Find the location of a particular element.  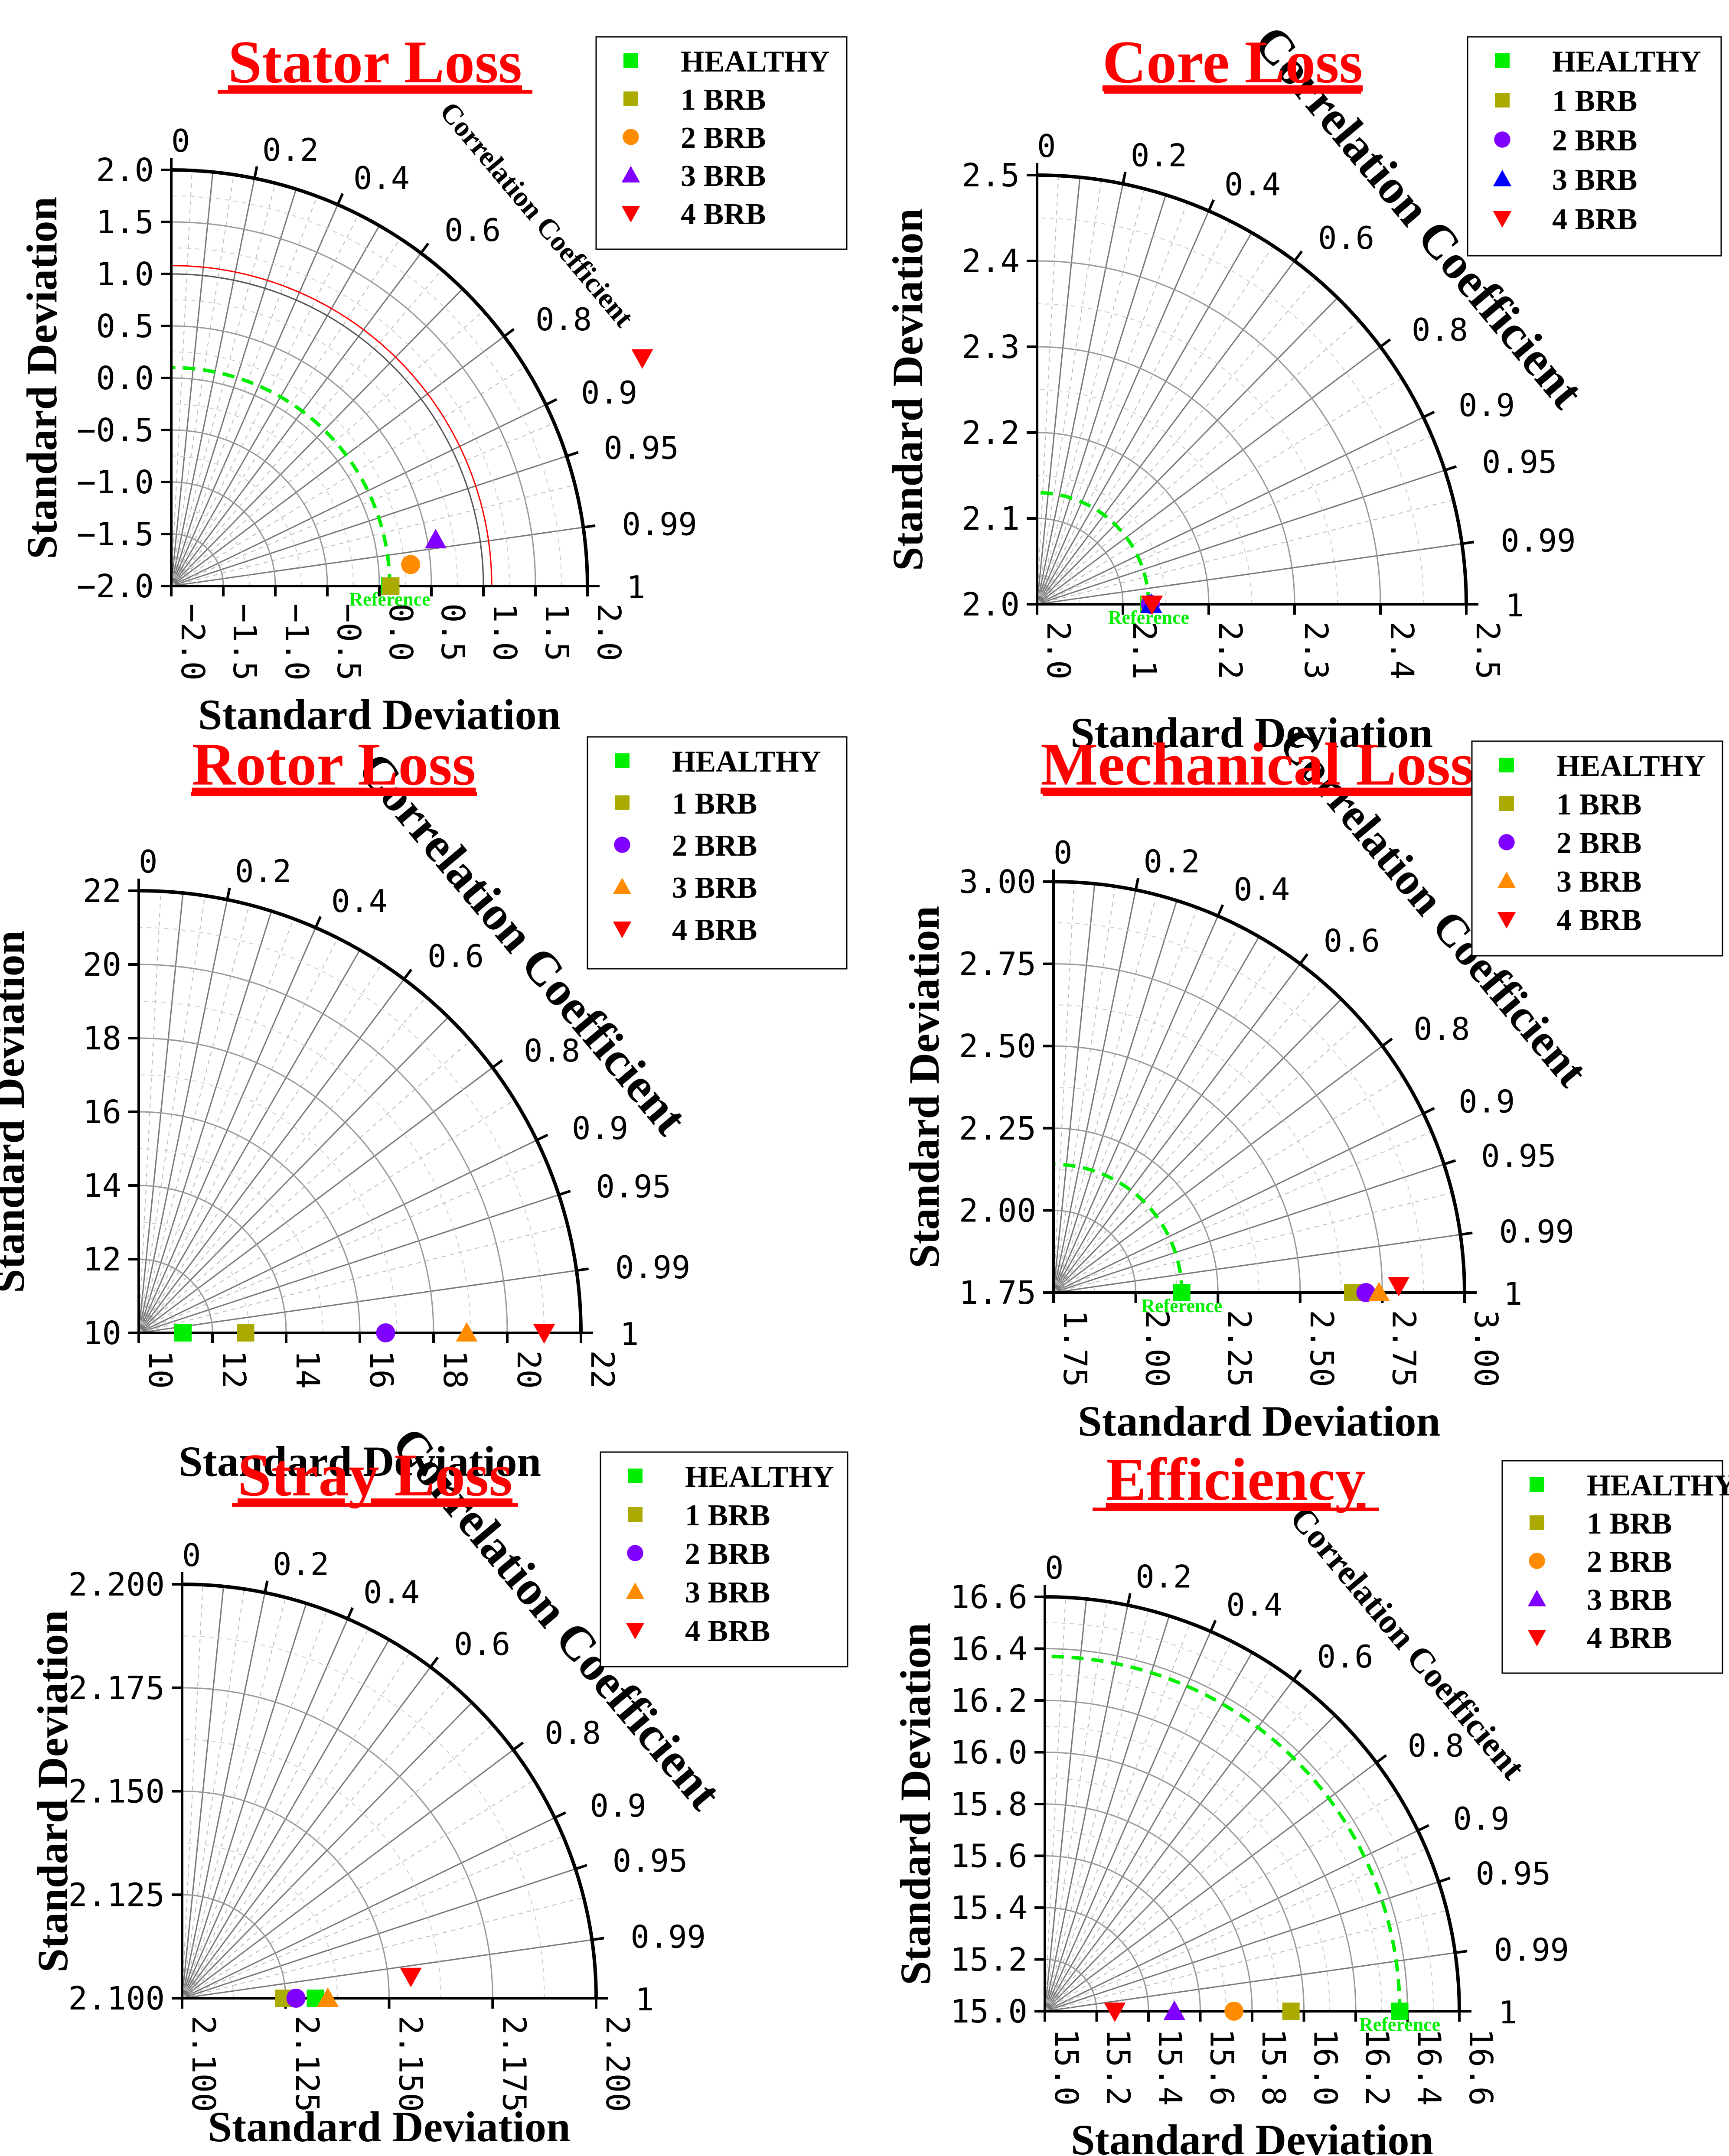

chart-title: Efficiency is located at coordinates (1236, 1480).